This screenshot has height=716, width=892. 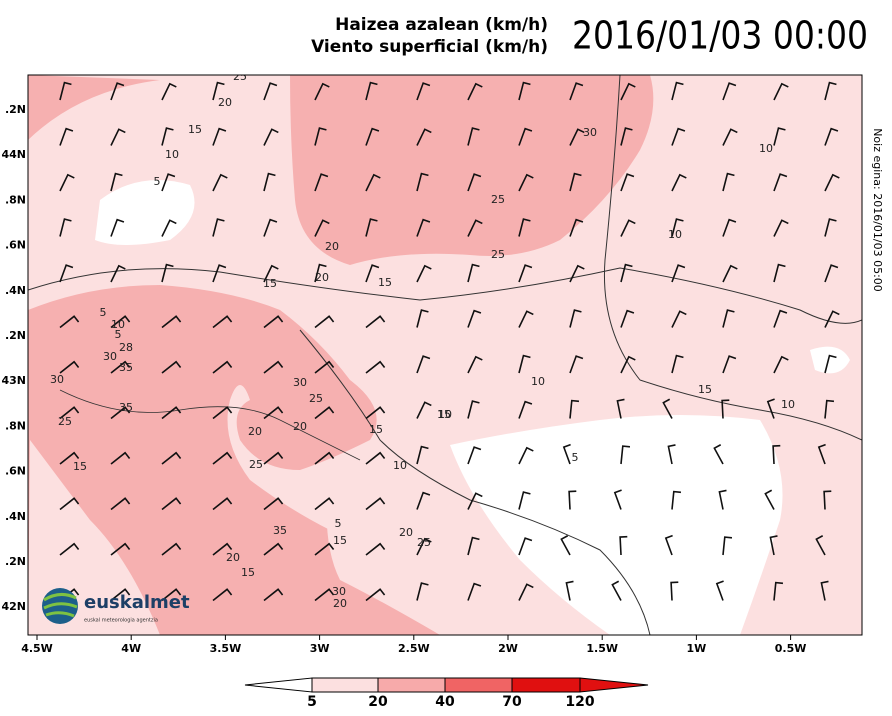 What do you see at coordinates (226, 648) in the screenshot?
I see `lon-label: 3.5W` at bounding box center [226, 648].